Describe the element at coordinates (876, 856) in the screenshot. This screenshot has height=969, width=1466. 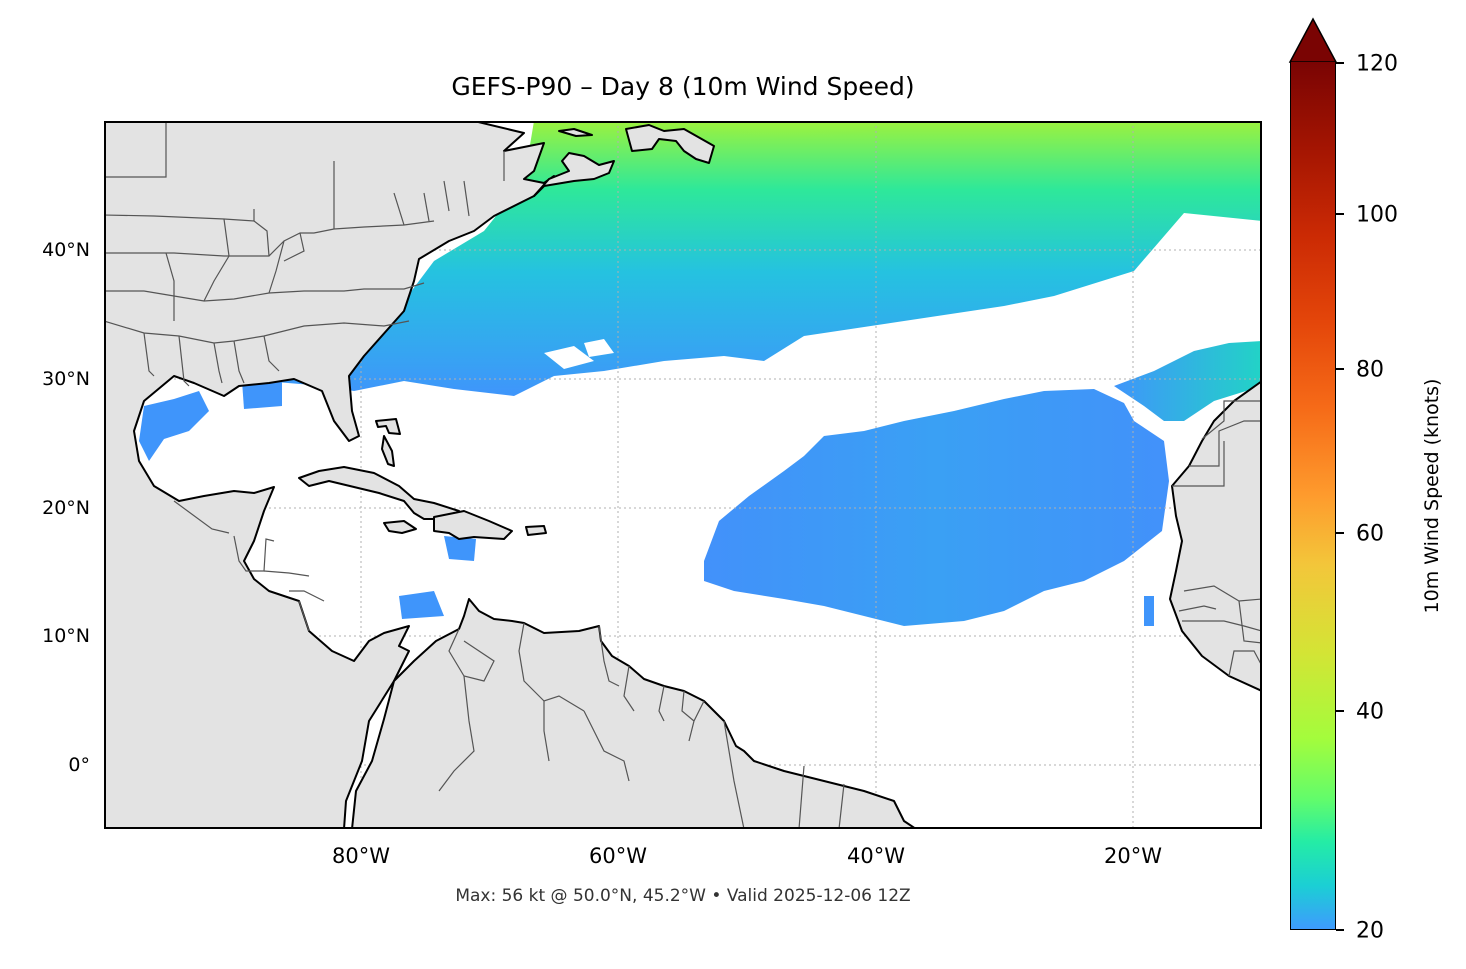
I see `x-tick-40w: 40°W` at that location.